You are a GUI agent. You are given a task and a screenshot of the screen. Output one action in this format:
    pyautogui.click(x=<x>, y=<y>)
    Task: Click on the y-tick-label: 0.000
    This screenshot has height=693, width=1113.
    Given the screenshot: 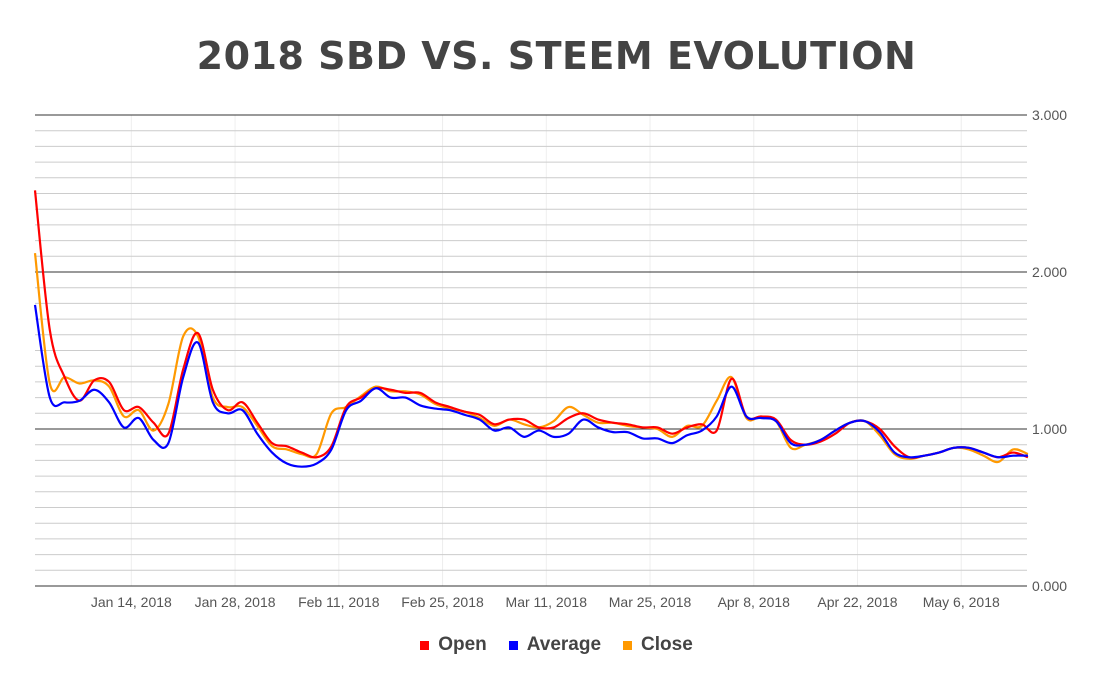 What is the action you would take?
    pyautogui.click(x=1049, y=586)
    